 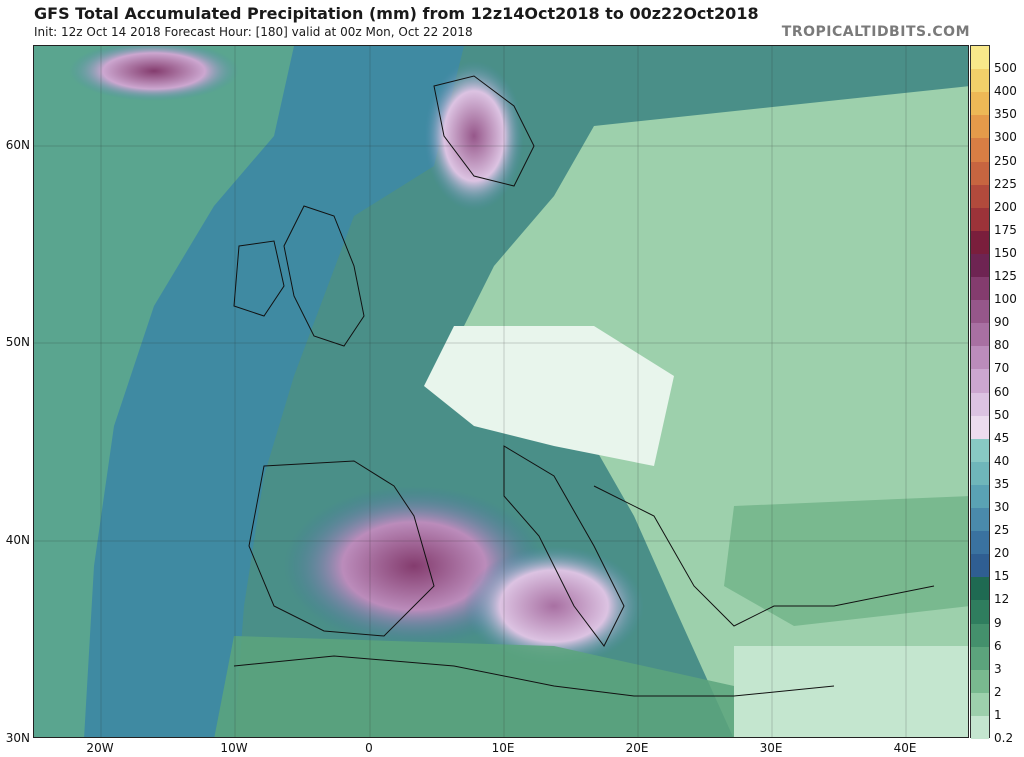 What do you see at coordinates (17, 738) in the screenshot?
I see `lat-label-30n: 30N` at bounding box center [17, 738].